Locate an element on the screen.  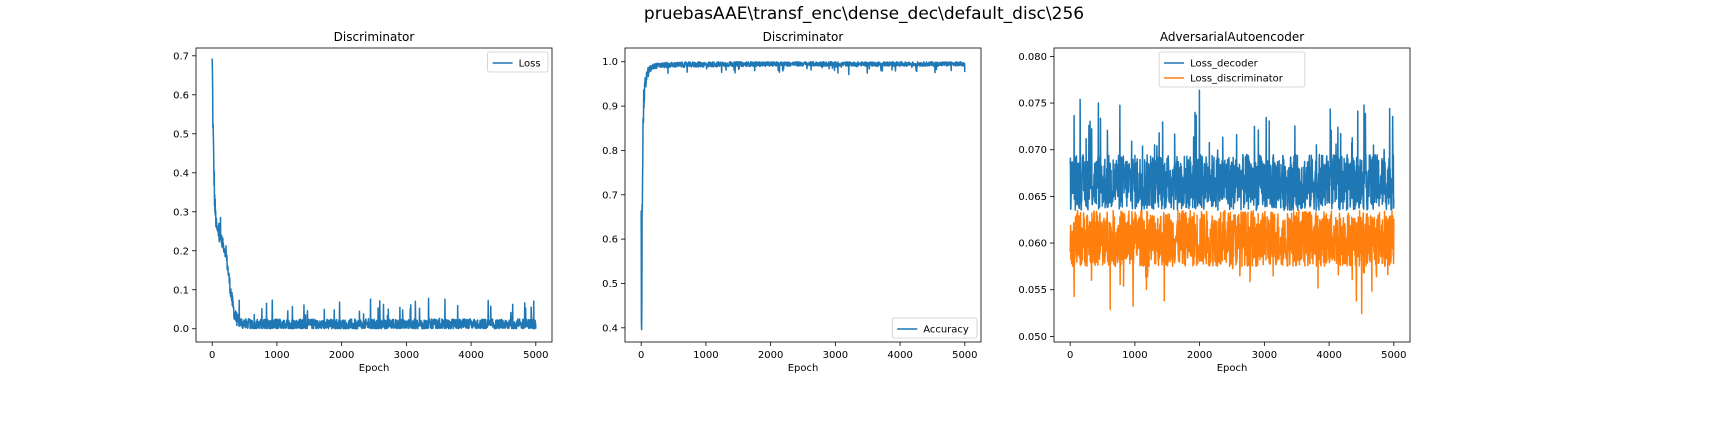
legend-label: Loss_decoder is located at coordinates (1224, 64).